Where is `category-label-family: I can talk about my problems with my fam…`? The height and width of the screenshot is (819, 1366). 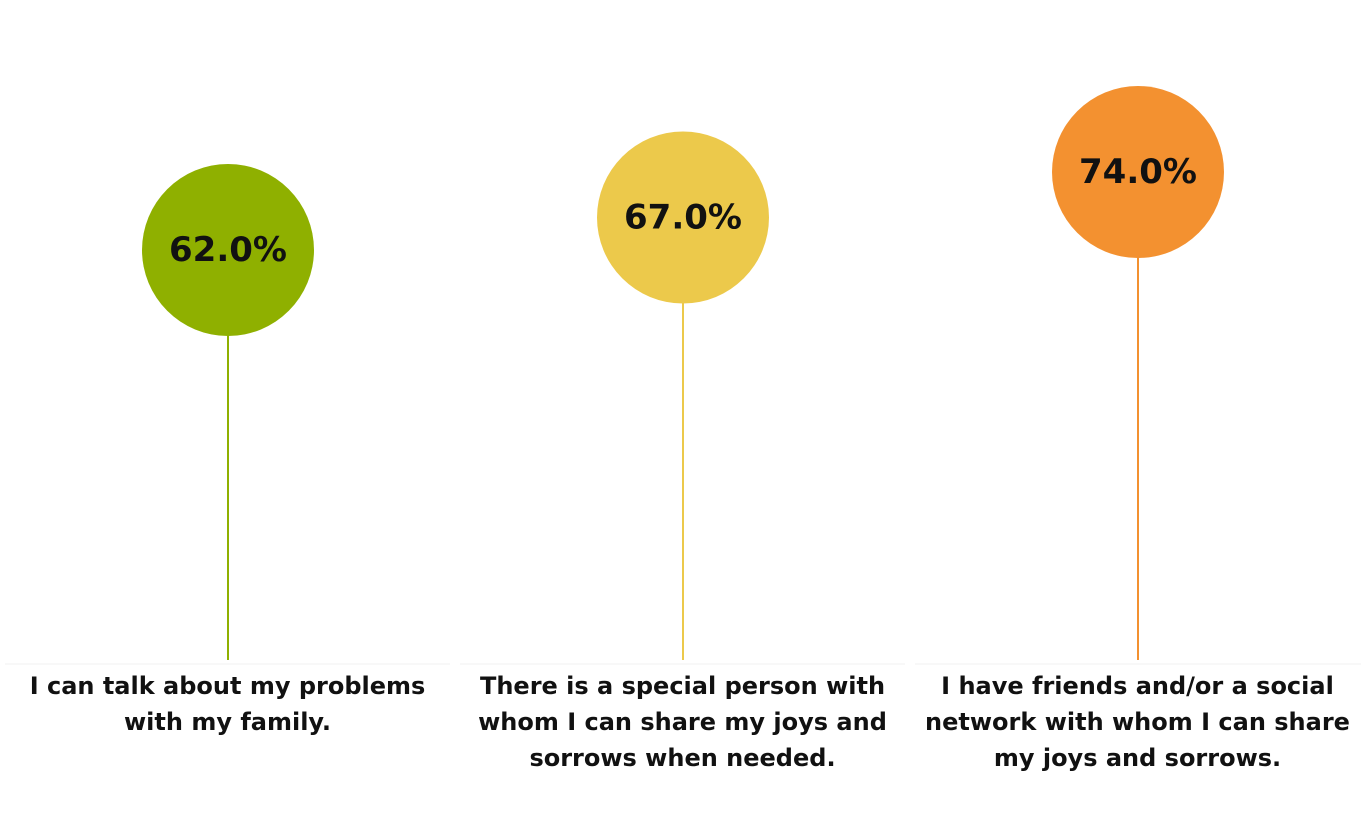 category-label-family: I can talk about my problems with my fam… is located at coordinates (227, 704).